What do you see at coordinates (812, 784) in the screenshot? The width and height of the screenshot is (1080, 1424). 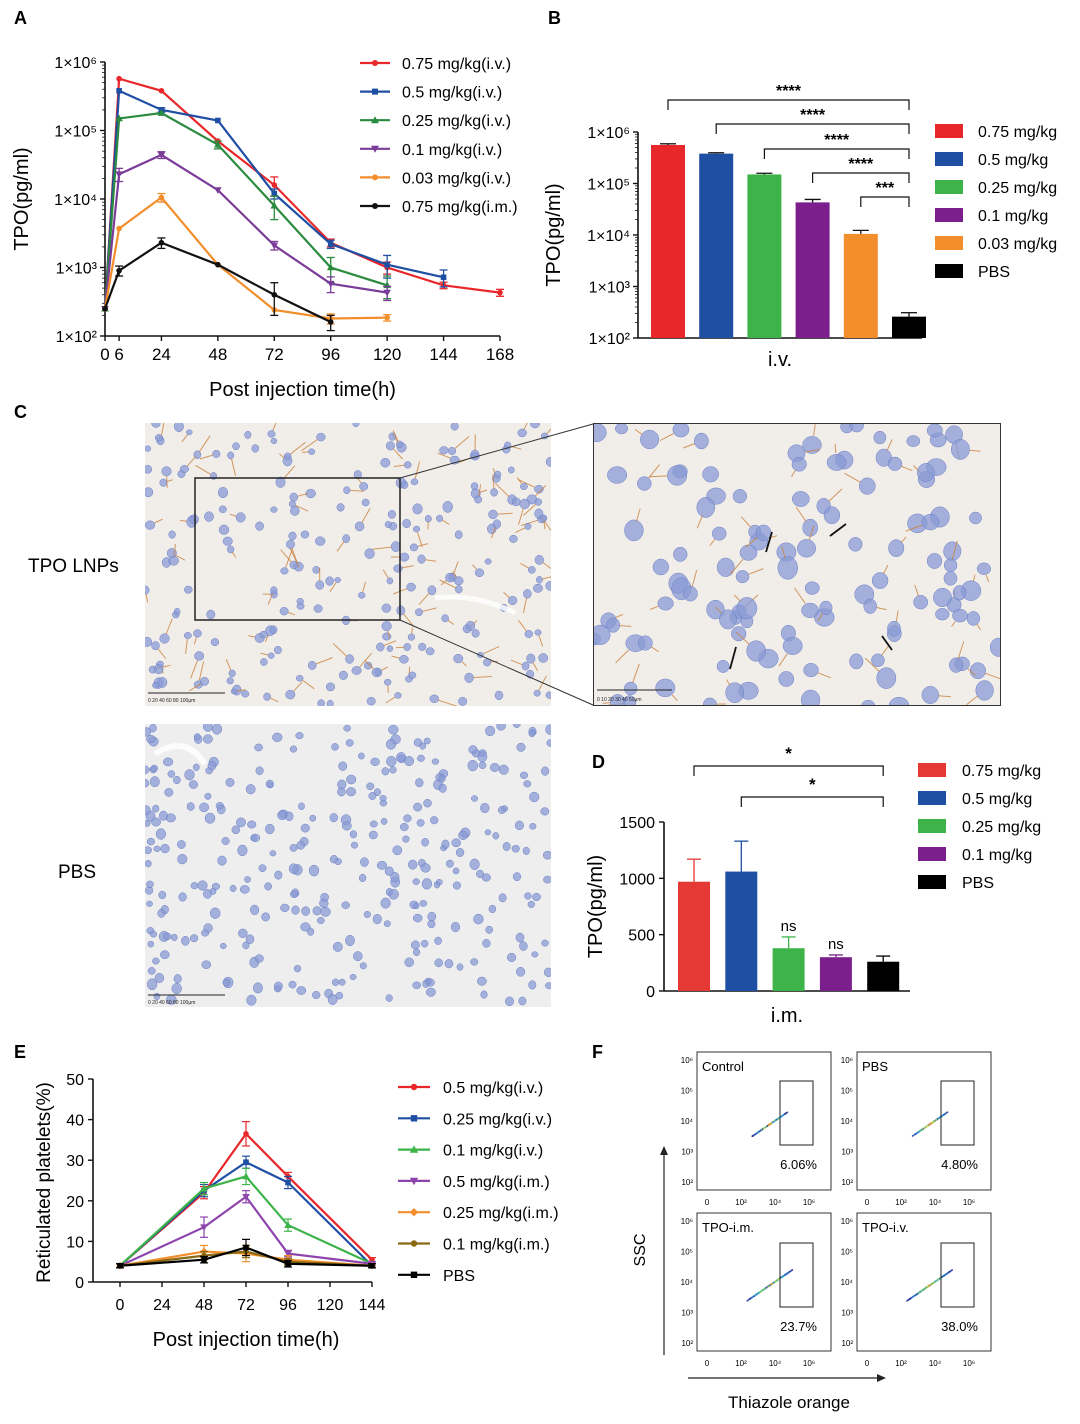 I see `d-sig-label: *` at bounding box center [812, 784].